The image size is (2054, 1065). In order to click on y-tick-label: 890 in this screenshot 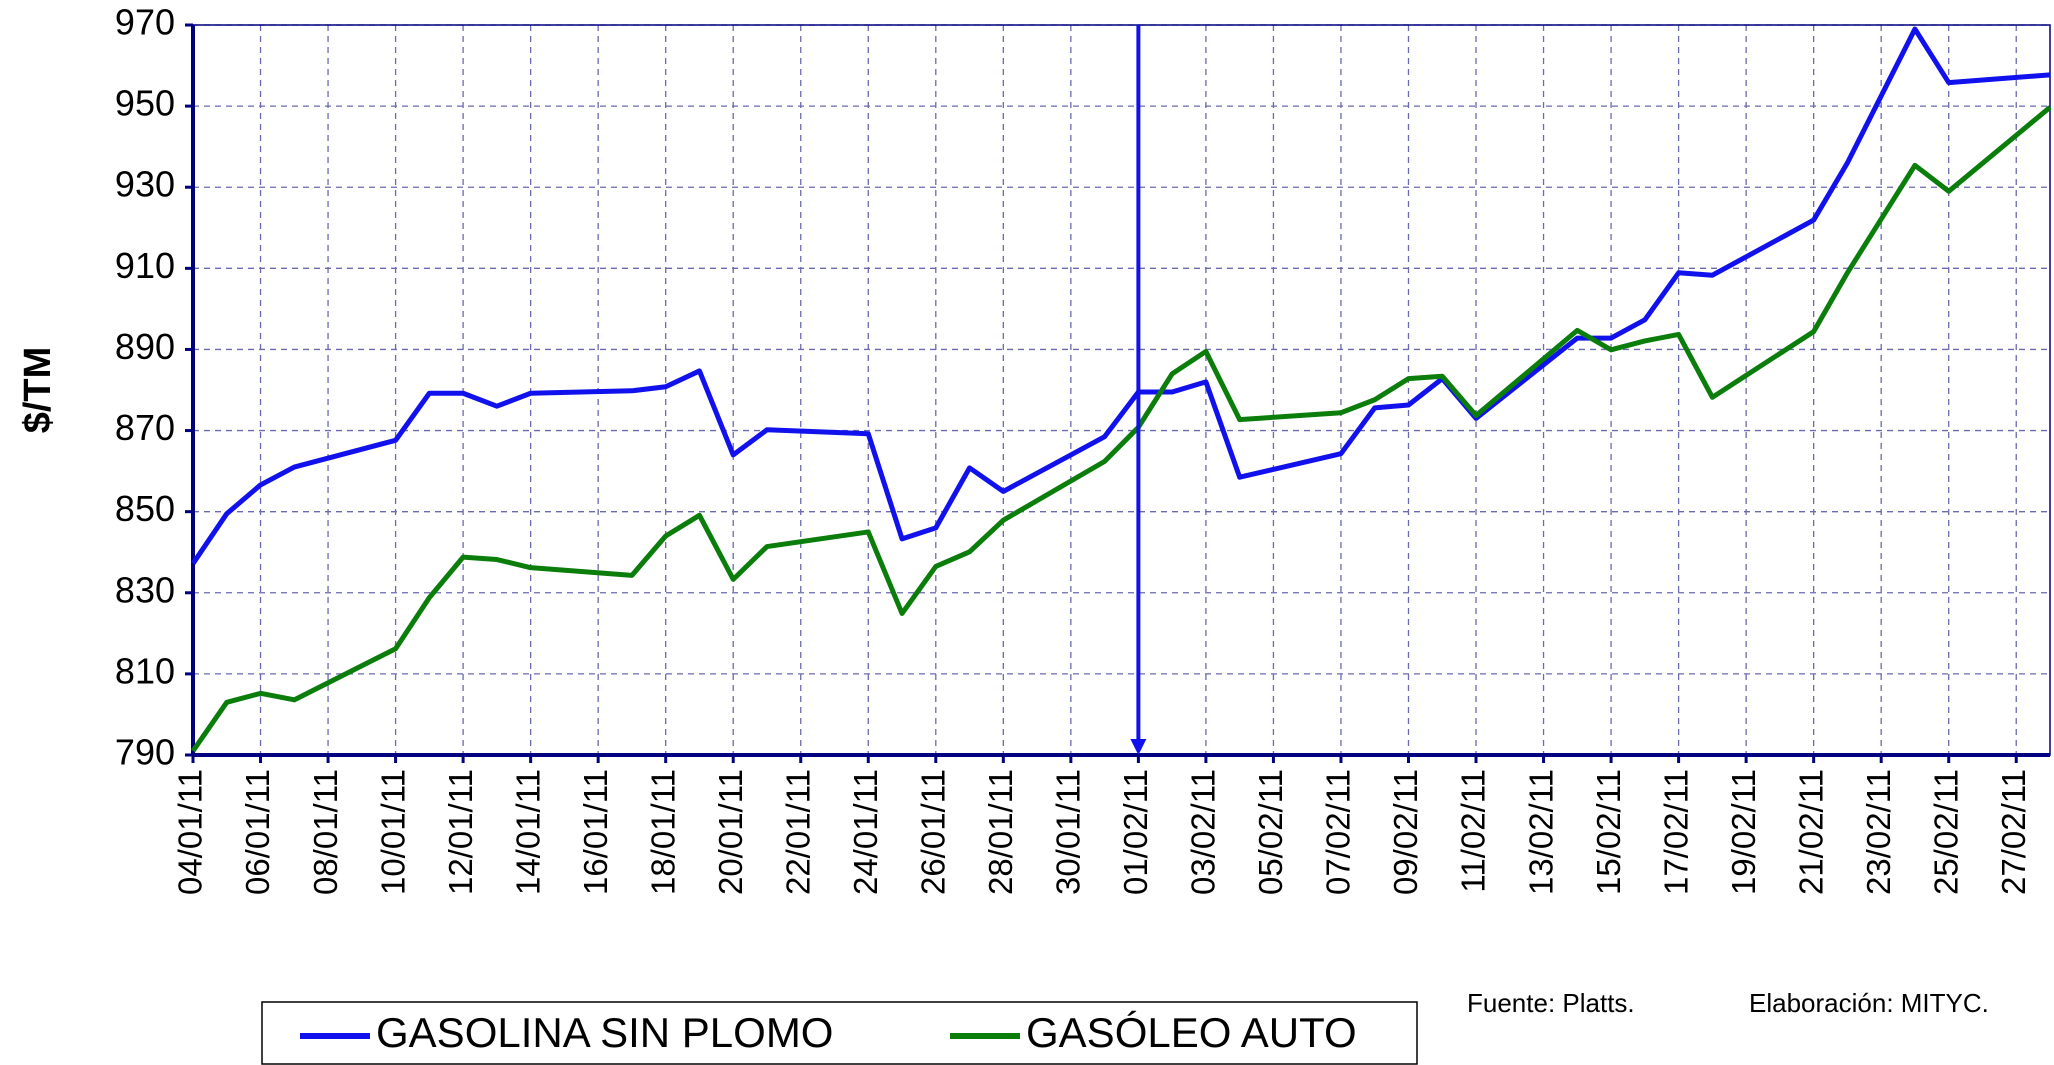, I will do `click(145, 346)`.